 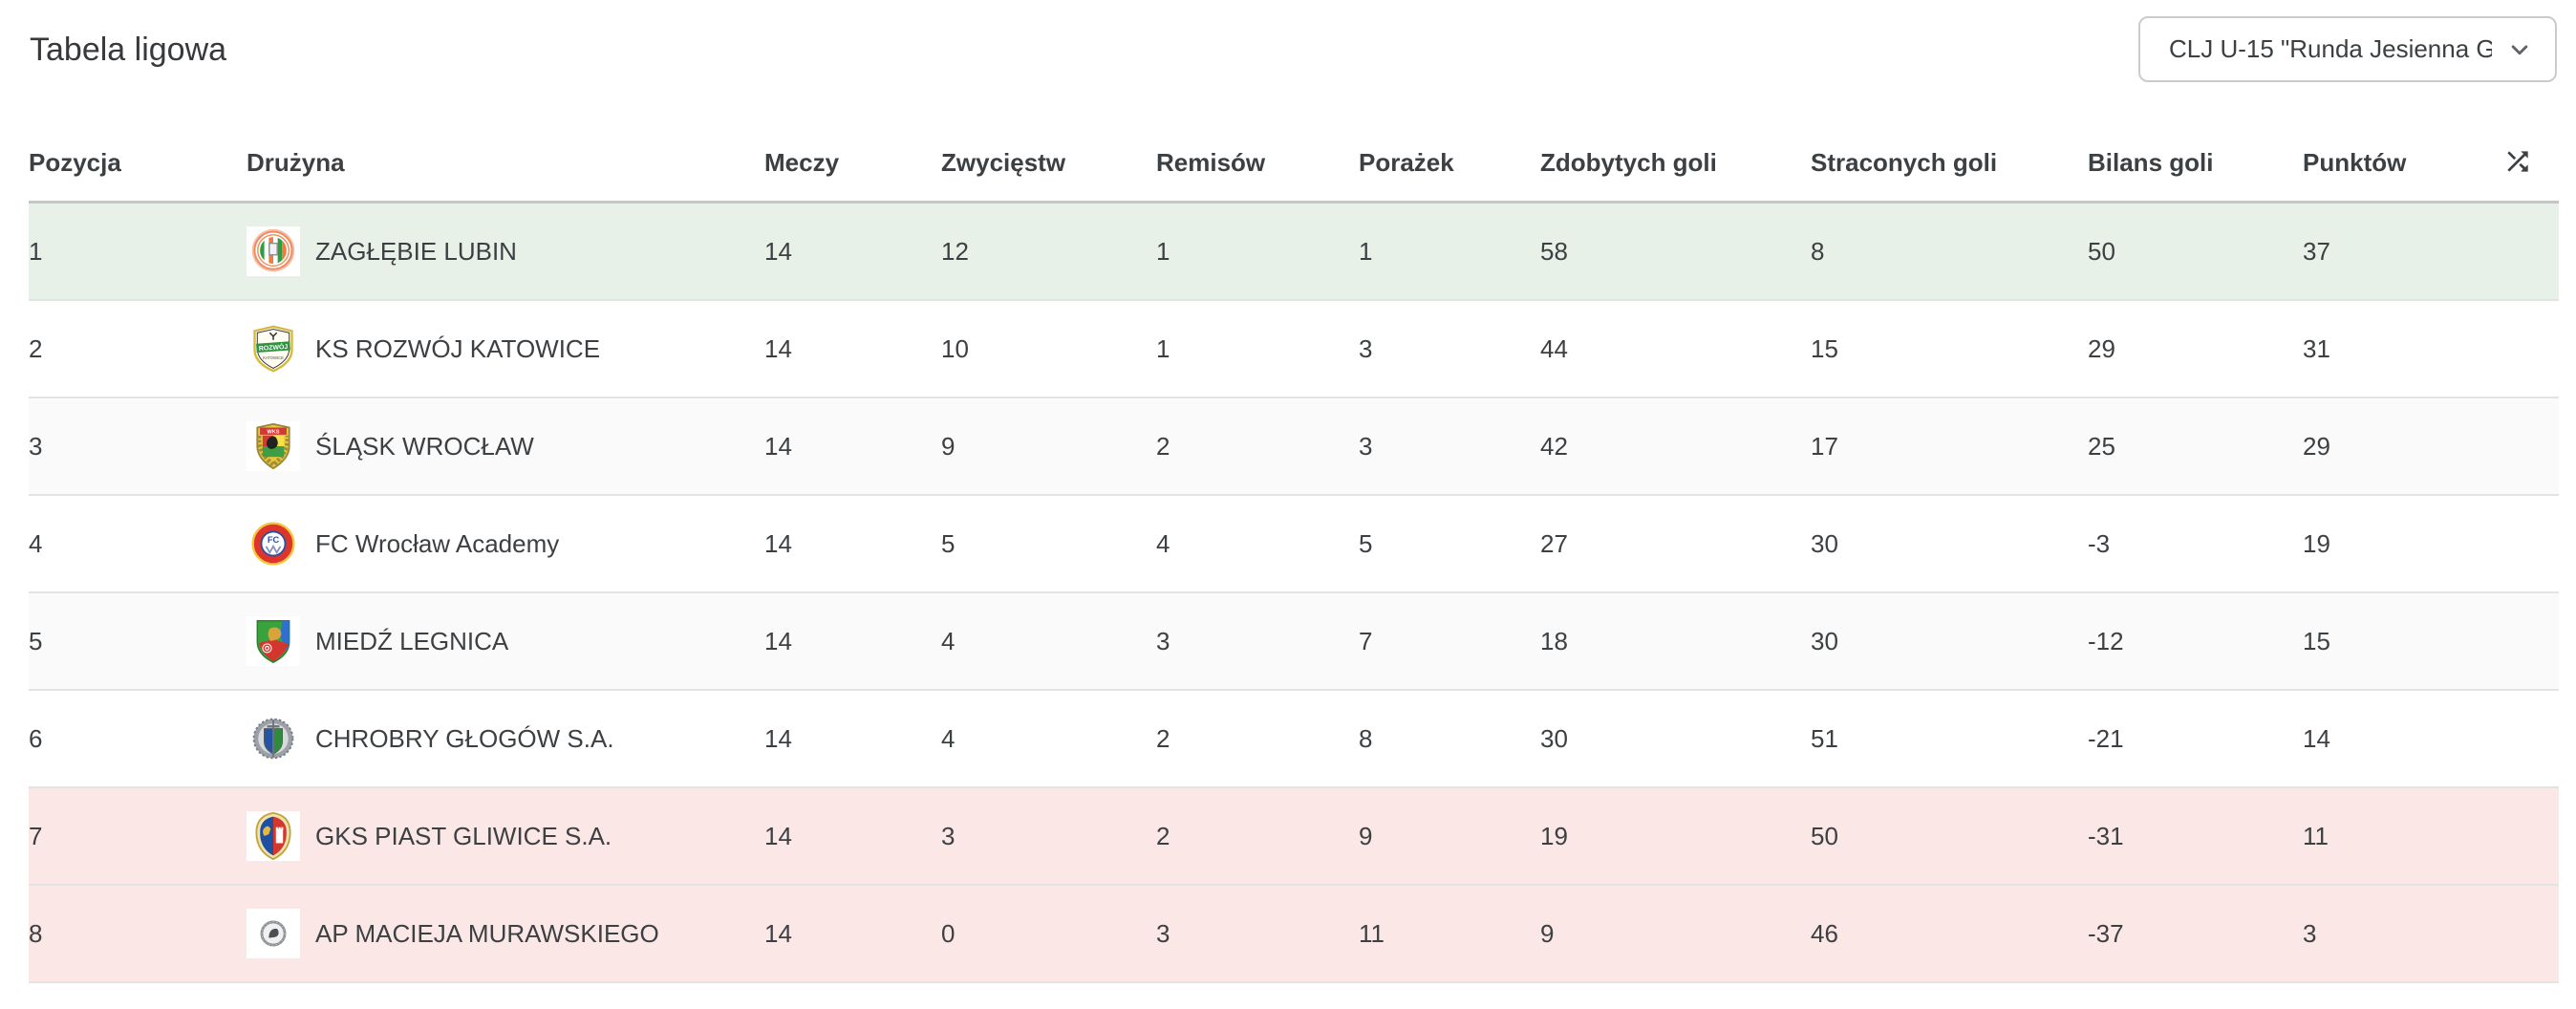 What do you see at coordinates (1048, 934) in the screenshot?
I see `cell-wins: 0` at bounding box center [1048, 934].